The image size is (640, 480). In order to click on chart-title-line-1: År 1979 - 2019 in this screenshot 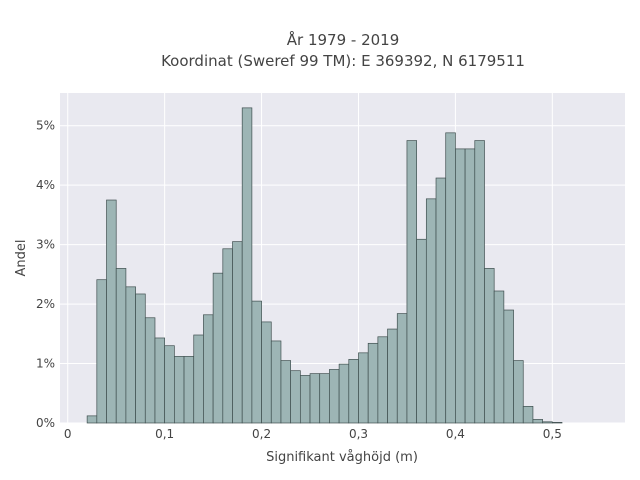, I will do `click(343, 39)`.